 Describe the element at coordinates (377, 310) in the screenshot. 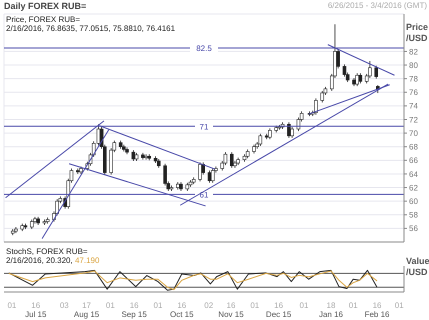

I see `x-tick-label: 16 Feb 16` at that location.